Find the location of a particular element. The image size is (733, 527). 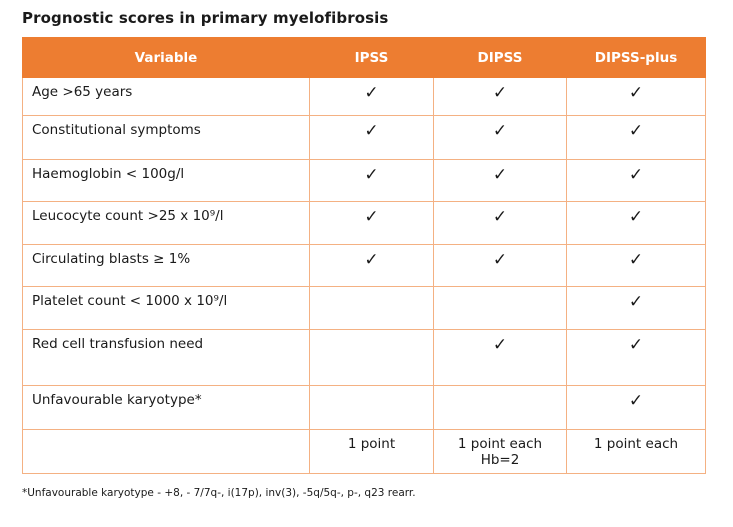

table-row: Unfavourable karyotype* ✓ is located at coordinates (364, 407).